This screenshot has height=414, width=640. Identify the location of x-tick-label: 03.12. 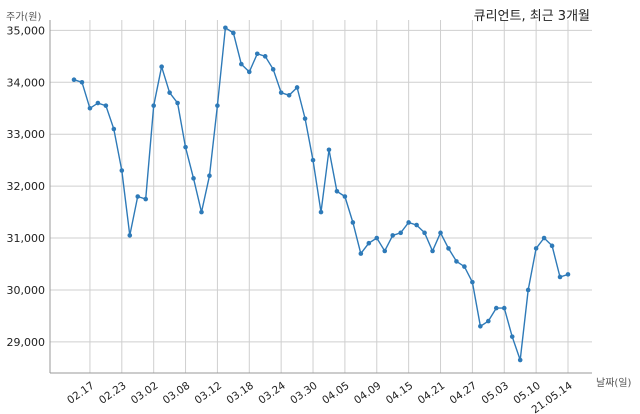
(209, 393).